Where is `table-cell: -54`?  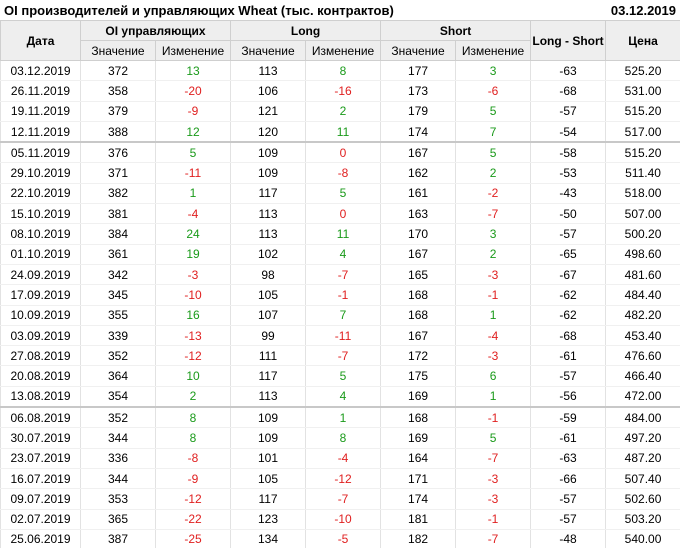 table-cell: -54 is located at coordinates (568, 132).